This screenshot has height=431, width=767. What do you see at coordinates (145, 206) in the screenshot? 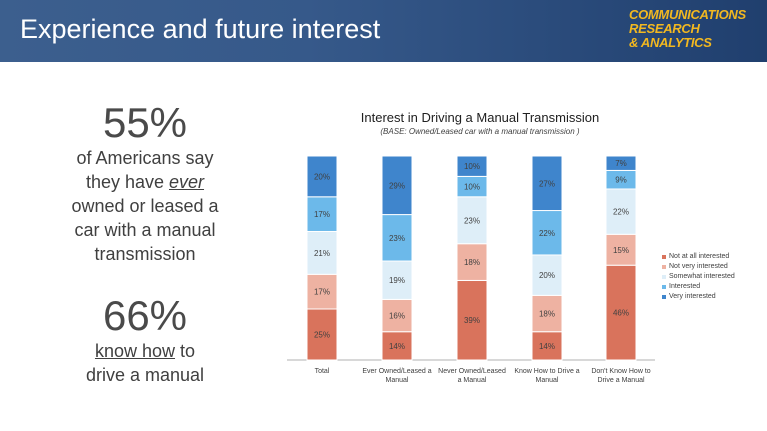
I see `stat-line: owned or leased a` at bounding box center [145, 206].